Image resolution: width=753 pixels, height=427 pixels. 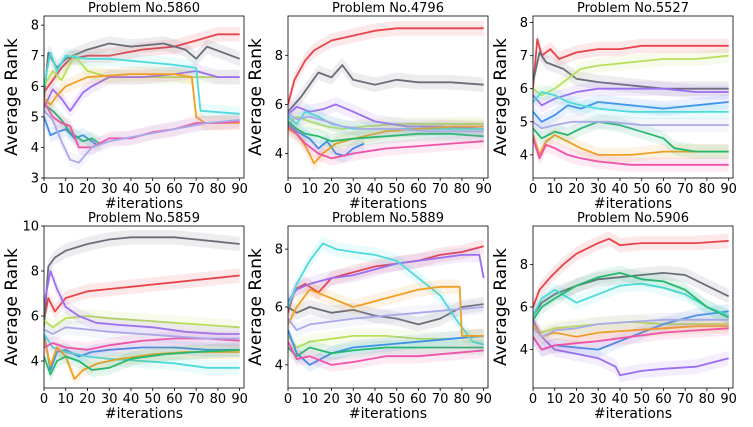 I want to click on subplot-title: Problem No.5906, so click(x=633, y=218).